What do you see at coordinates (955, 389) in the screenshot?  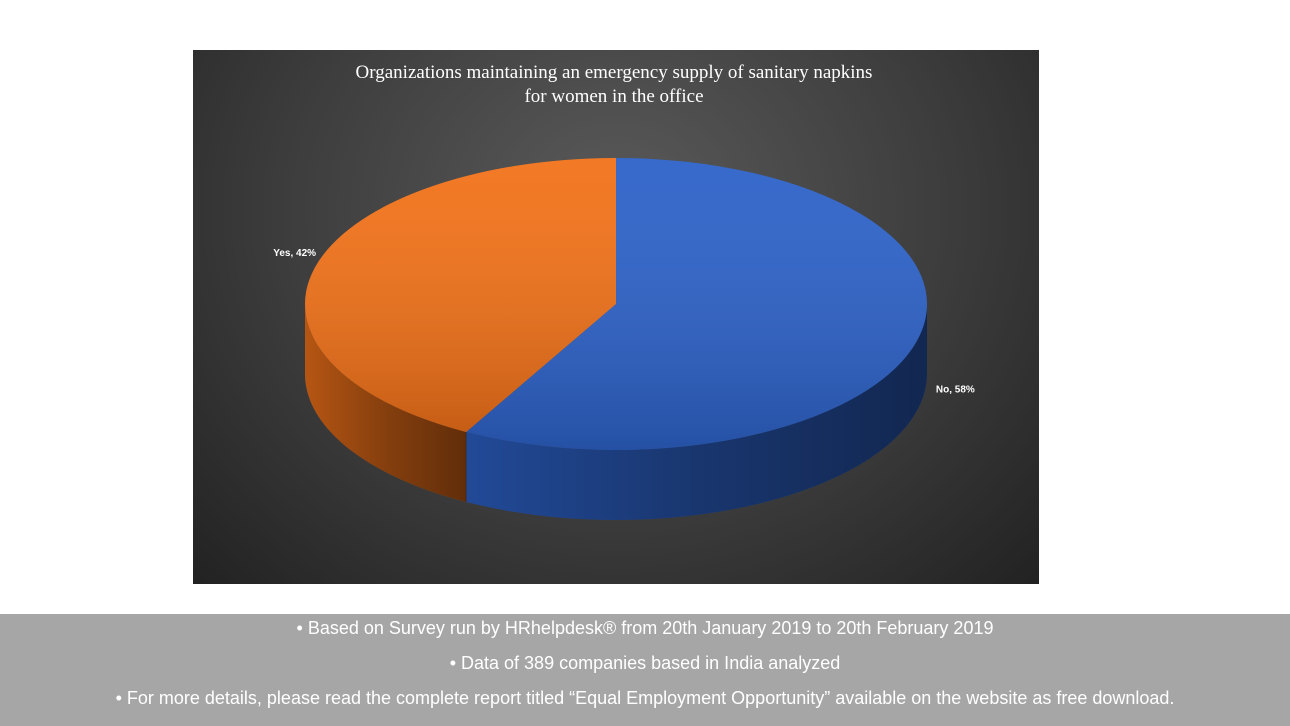 I see `data-label: No, 58%` at bounding box center [955, 389].